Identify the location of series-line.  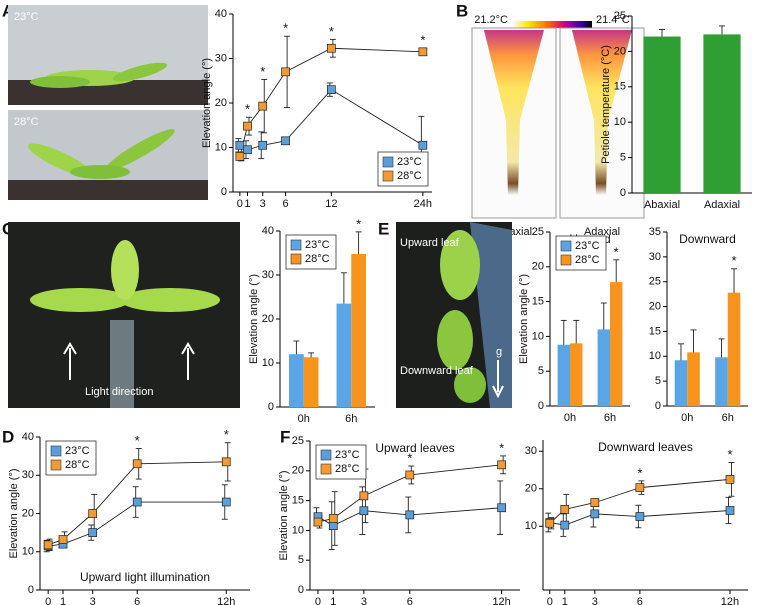
(137, 524).